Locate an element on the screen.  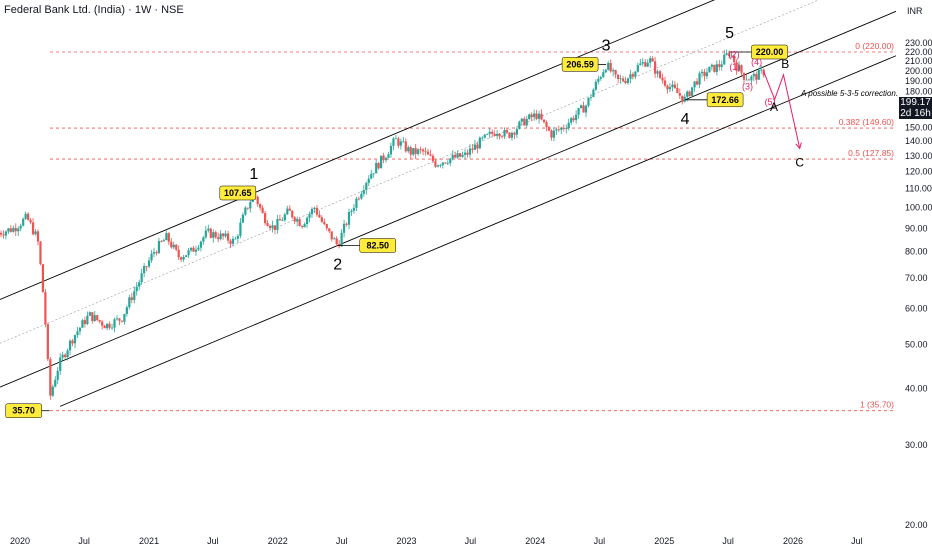
callout-box is located at coordinates (769, 52).